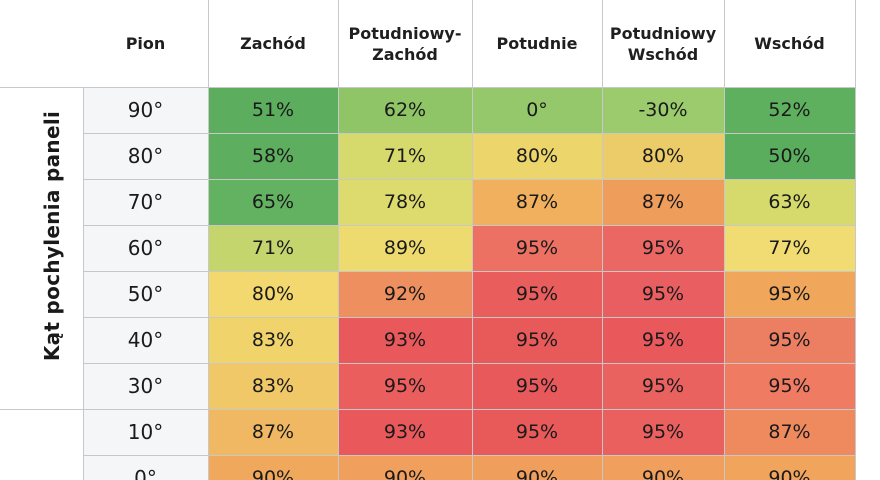  I want to click on row-label: 50°, so click(145, 294).